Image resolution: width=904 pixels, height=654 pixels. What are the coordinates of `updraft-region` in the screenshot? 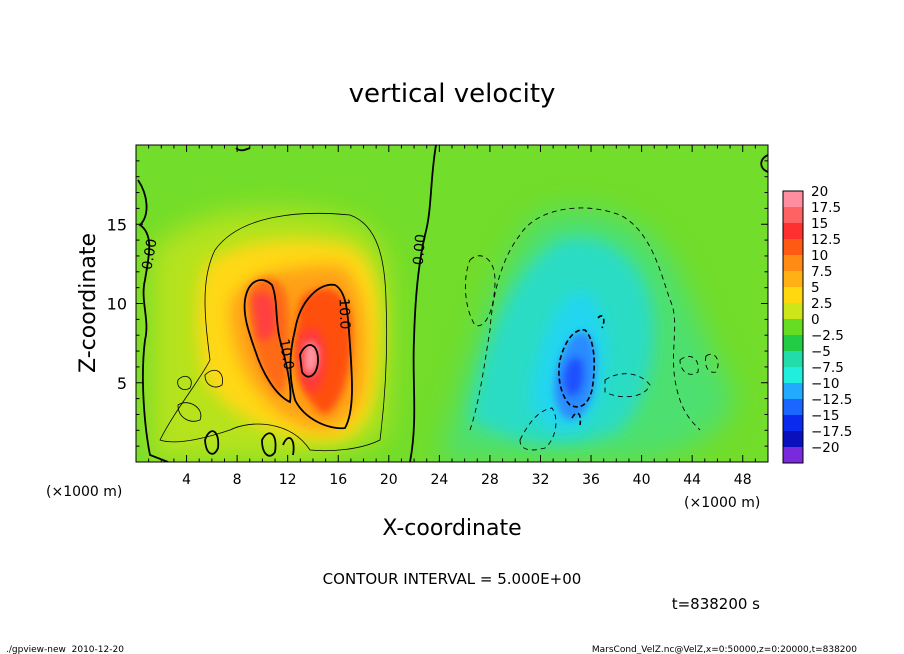 It's located at (270, 335).